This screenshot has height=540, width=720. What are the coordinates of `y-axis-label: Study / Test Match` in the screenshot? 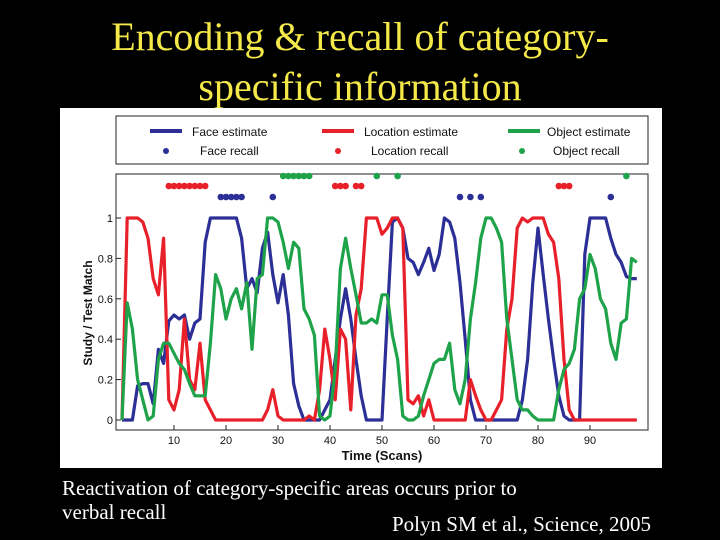 It's located at (88, 312).